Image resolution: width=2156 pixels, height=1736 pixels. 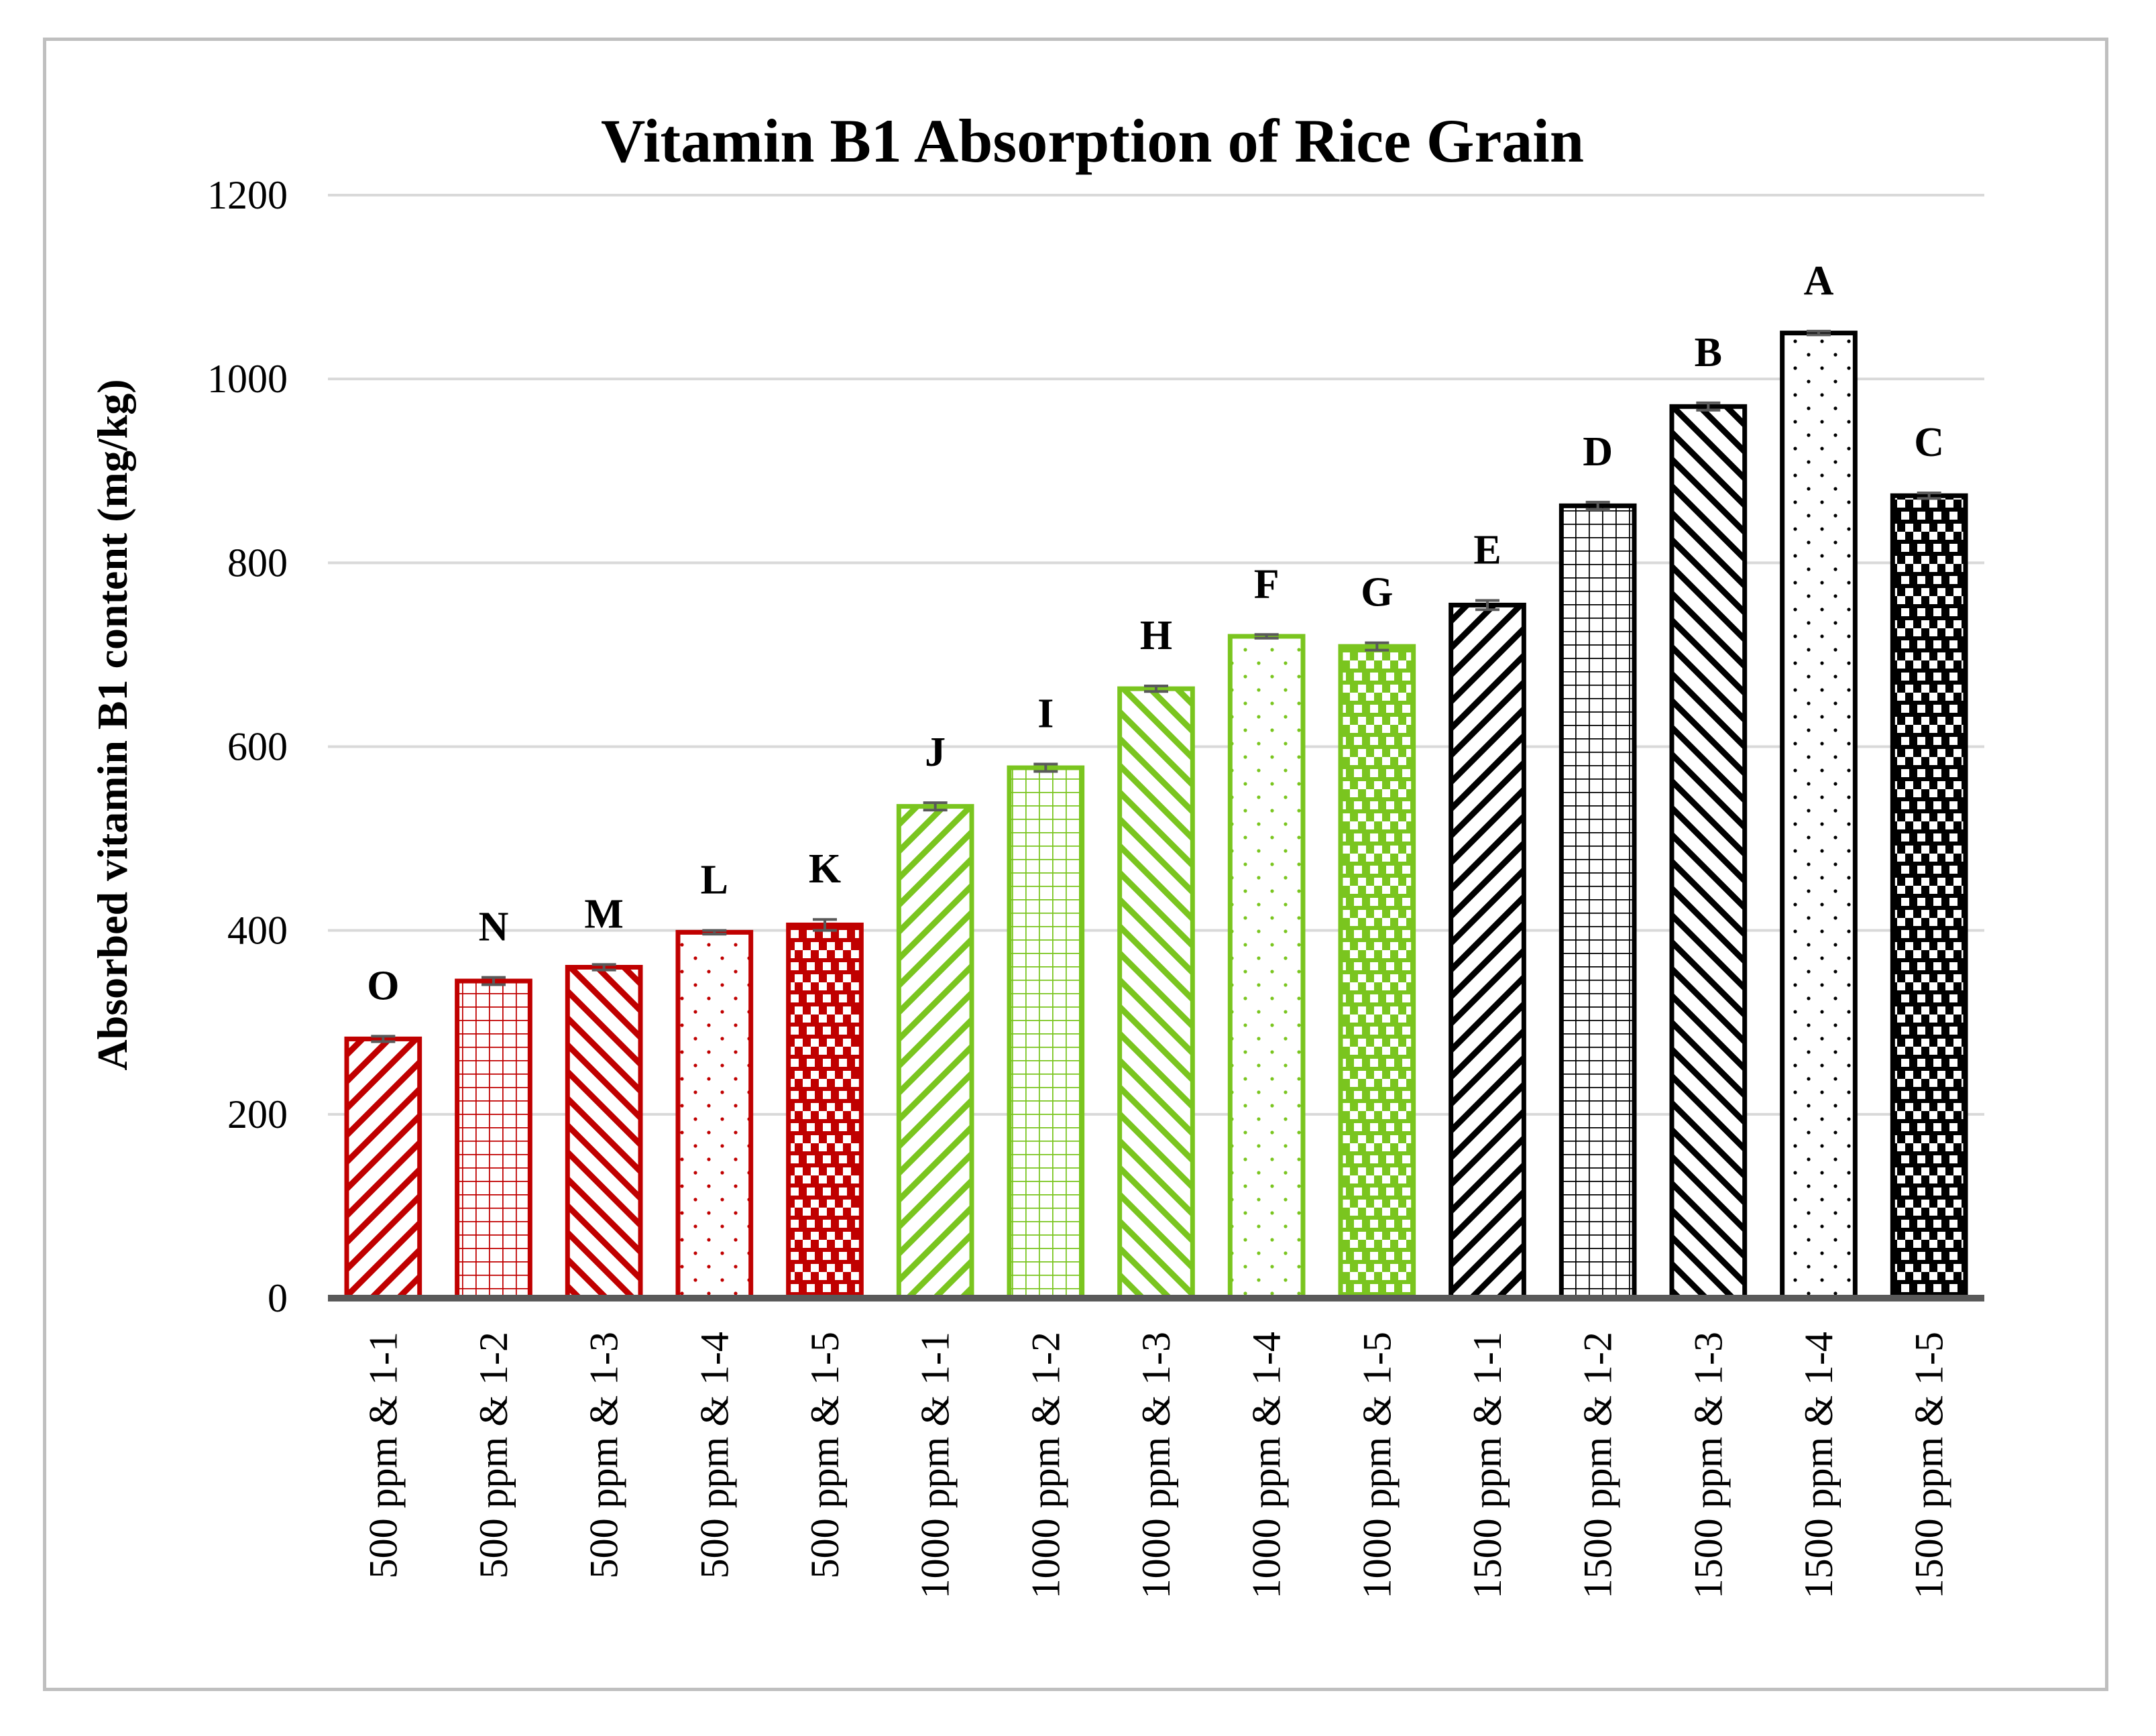 I want to click on data-label: M, so click(x=604, y=914).